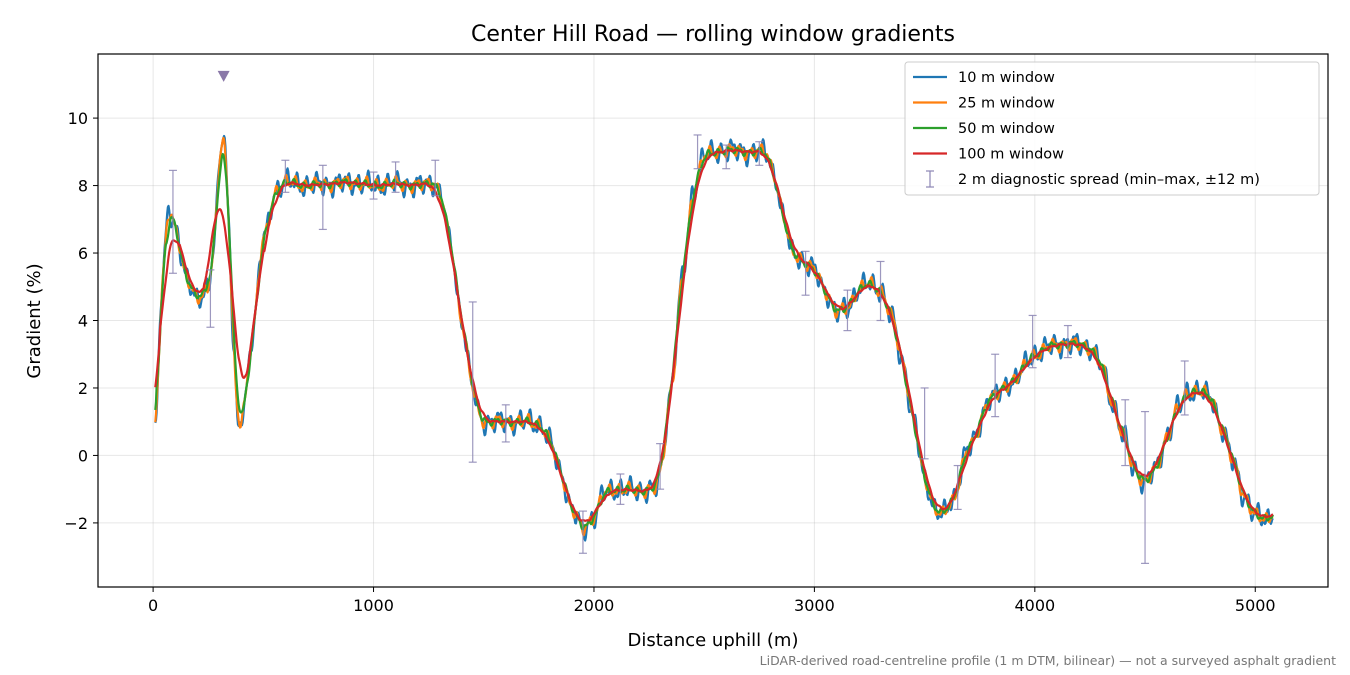  What do you see at coordinates (712, 601) in the screenshot?
I see `x-axis-ticks: 0 1000 2000 3000 4000 5000` at bounding box center [712, 601].